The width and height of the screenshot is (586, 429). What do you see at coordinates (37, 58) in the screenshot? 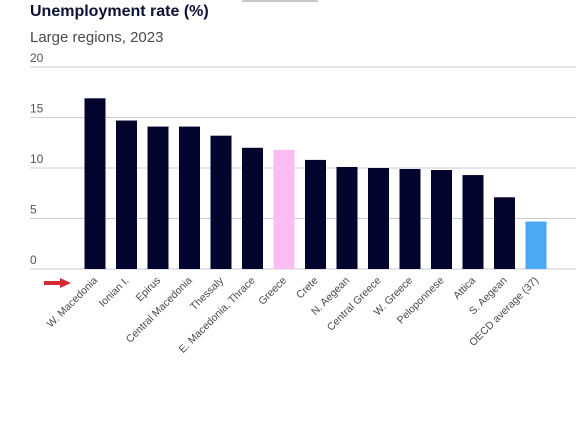
I see `y-tick-label: 20` at bounding box center [37, 58].